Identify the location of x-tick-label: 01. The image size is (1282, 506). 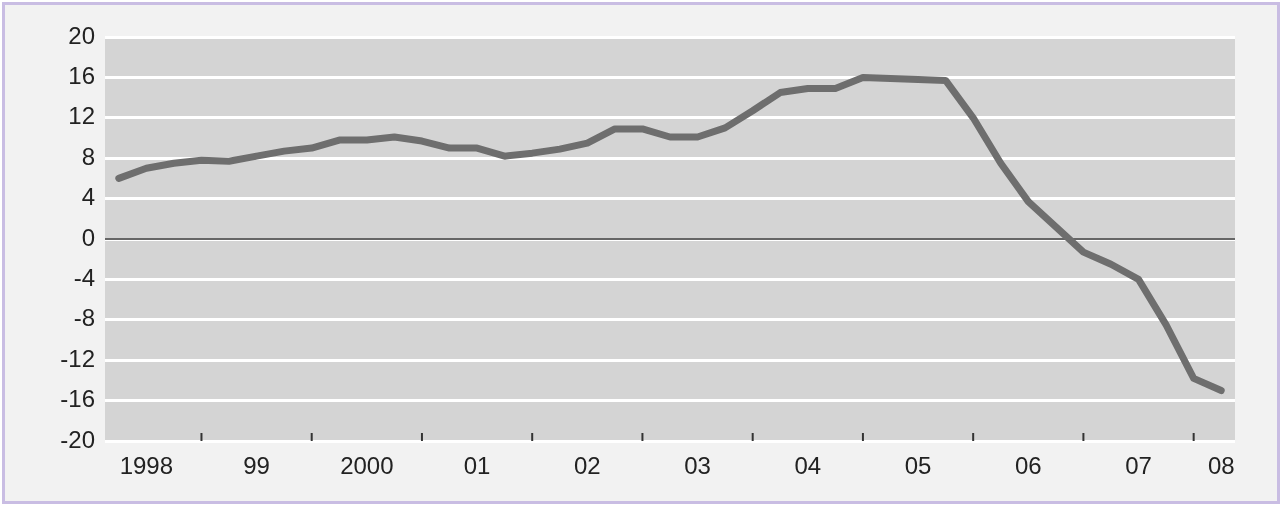
(477, 466).